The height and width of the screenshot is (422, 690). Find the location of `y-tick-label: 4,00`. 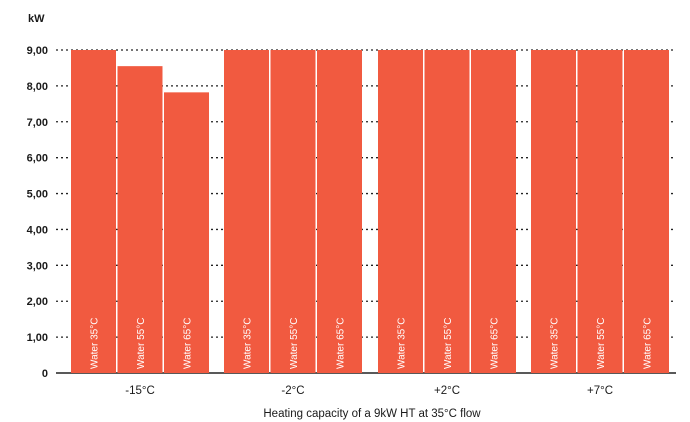

y-tick-label: 4,00 is located at coordinates (37, 230).